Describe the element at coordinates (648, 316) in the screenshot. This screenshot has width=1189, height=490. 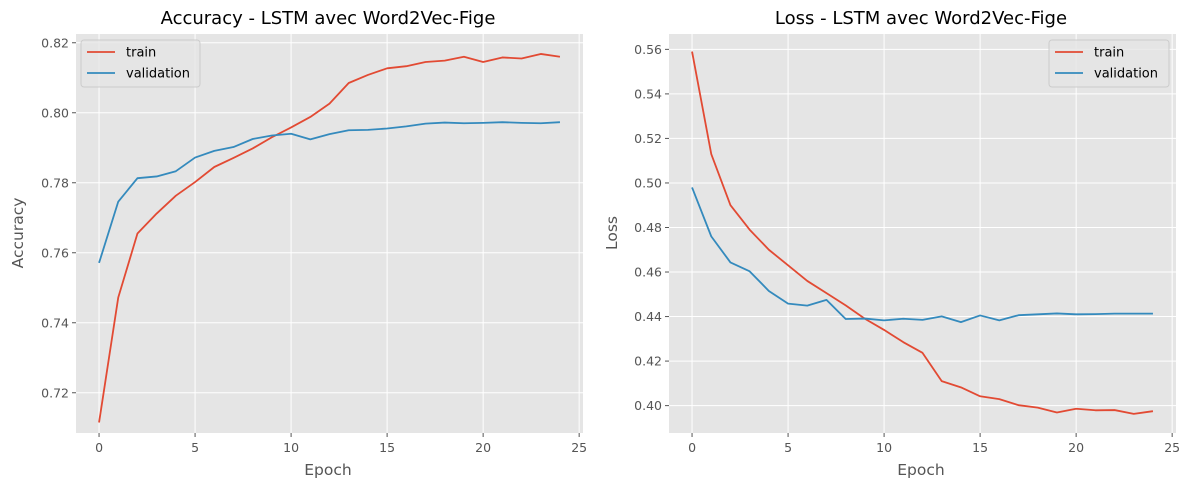
I see `y-tick-label: 0.44` at that location.